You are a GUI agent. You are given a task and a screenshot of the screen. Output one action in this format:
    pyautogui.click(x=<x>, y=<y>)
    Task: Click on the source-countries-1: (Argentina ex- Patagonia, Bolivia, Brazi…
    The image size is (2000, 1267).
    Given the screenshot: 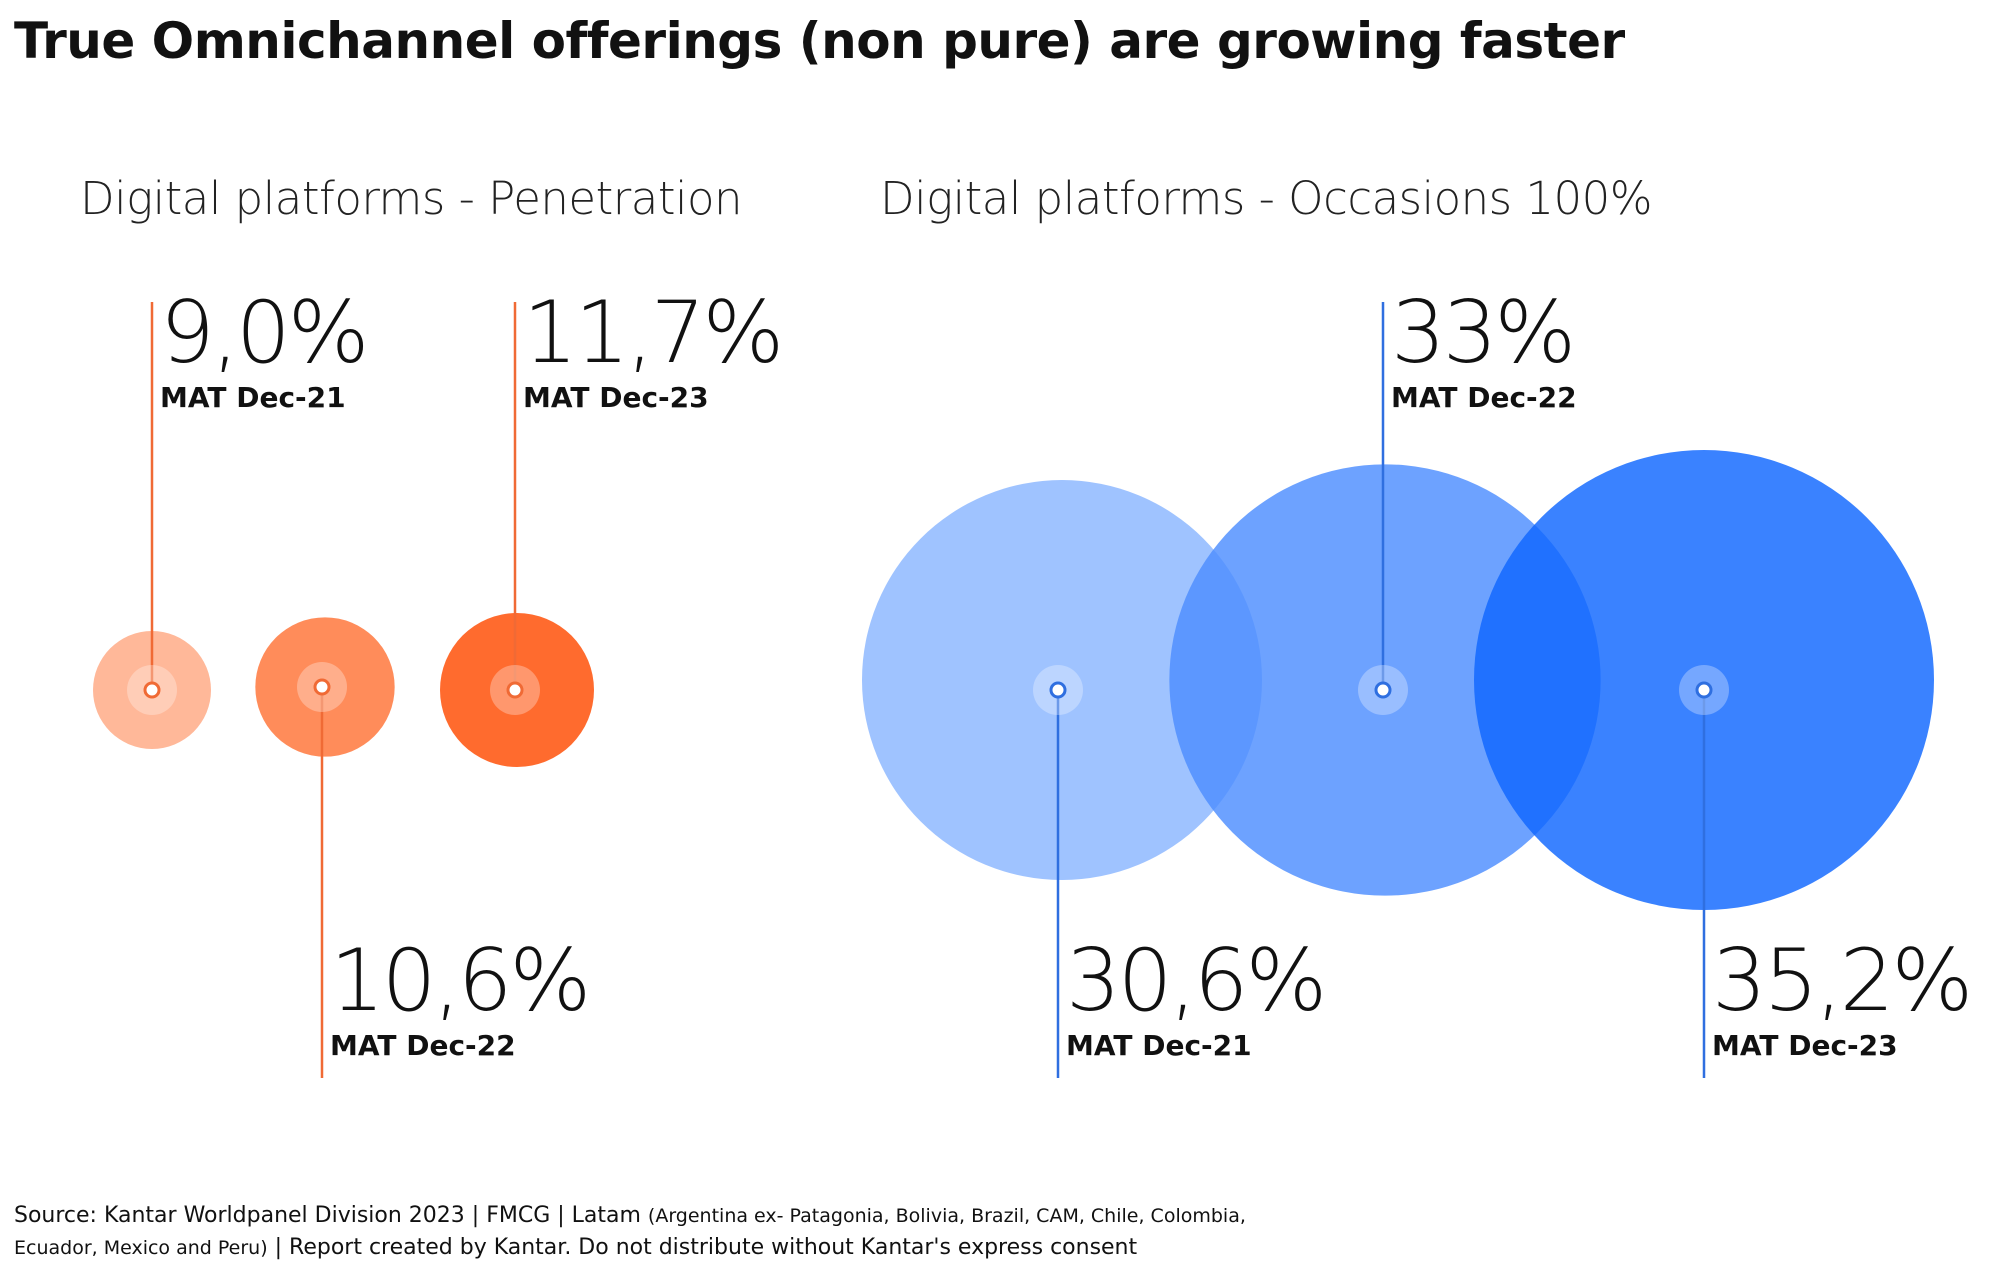 What is the action you would take?
    pyautogui.click(x=946, y=1216)
    